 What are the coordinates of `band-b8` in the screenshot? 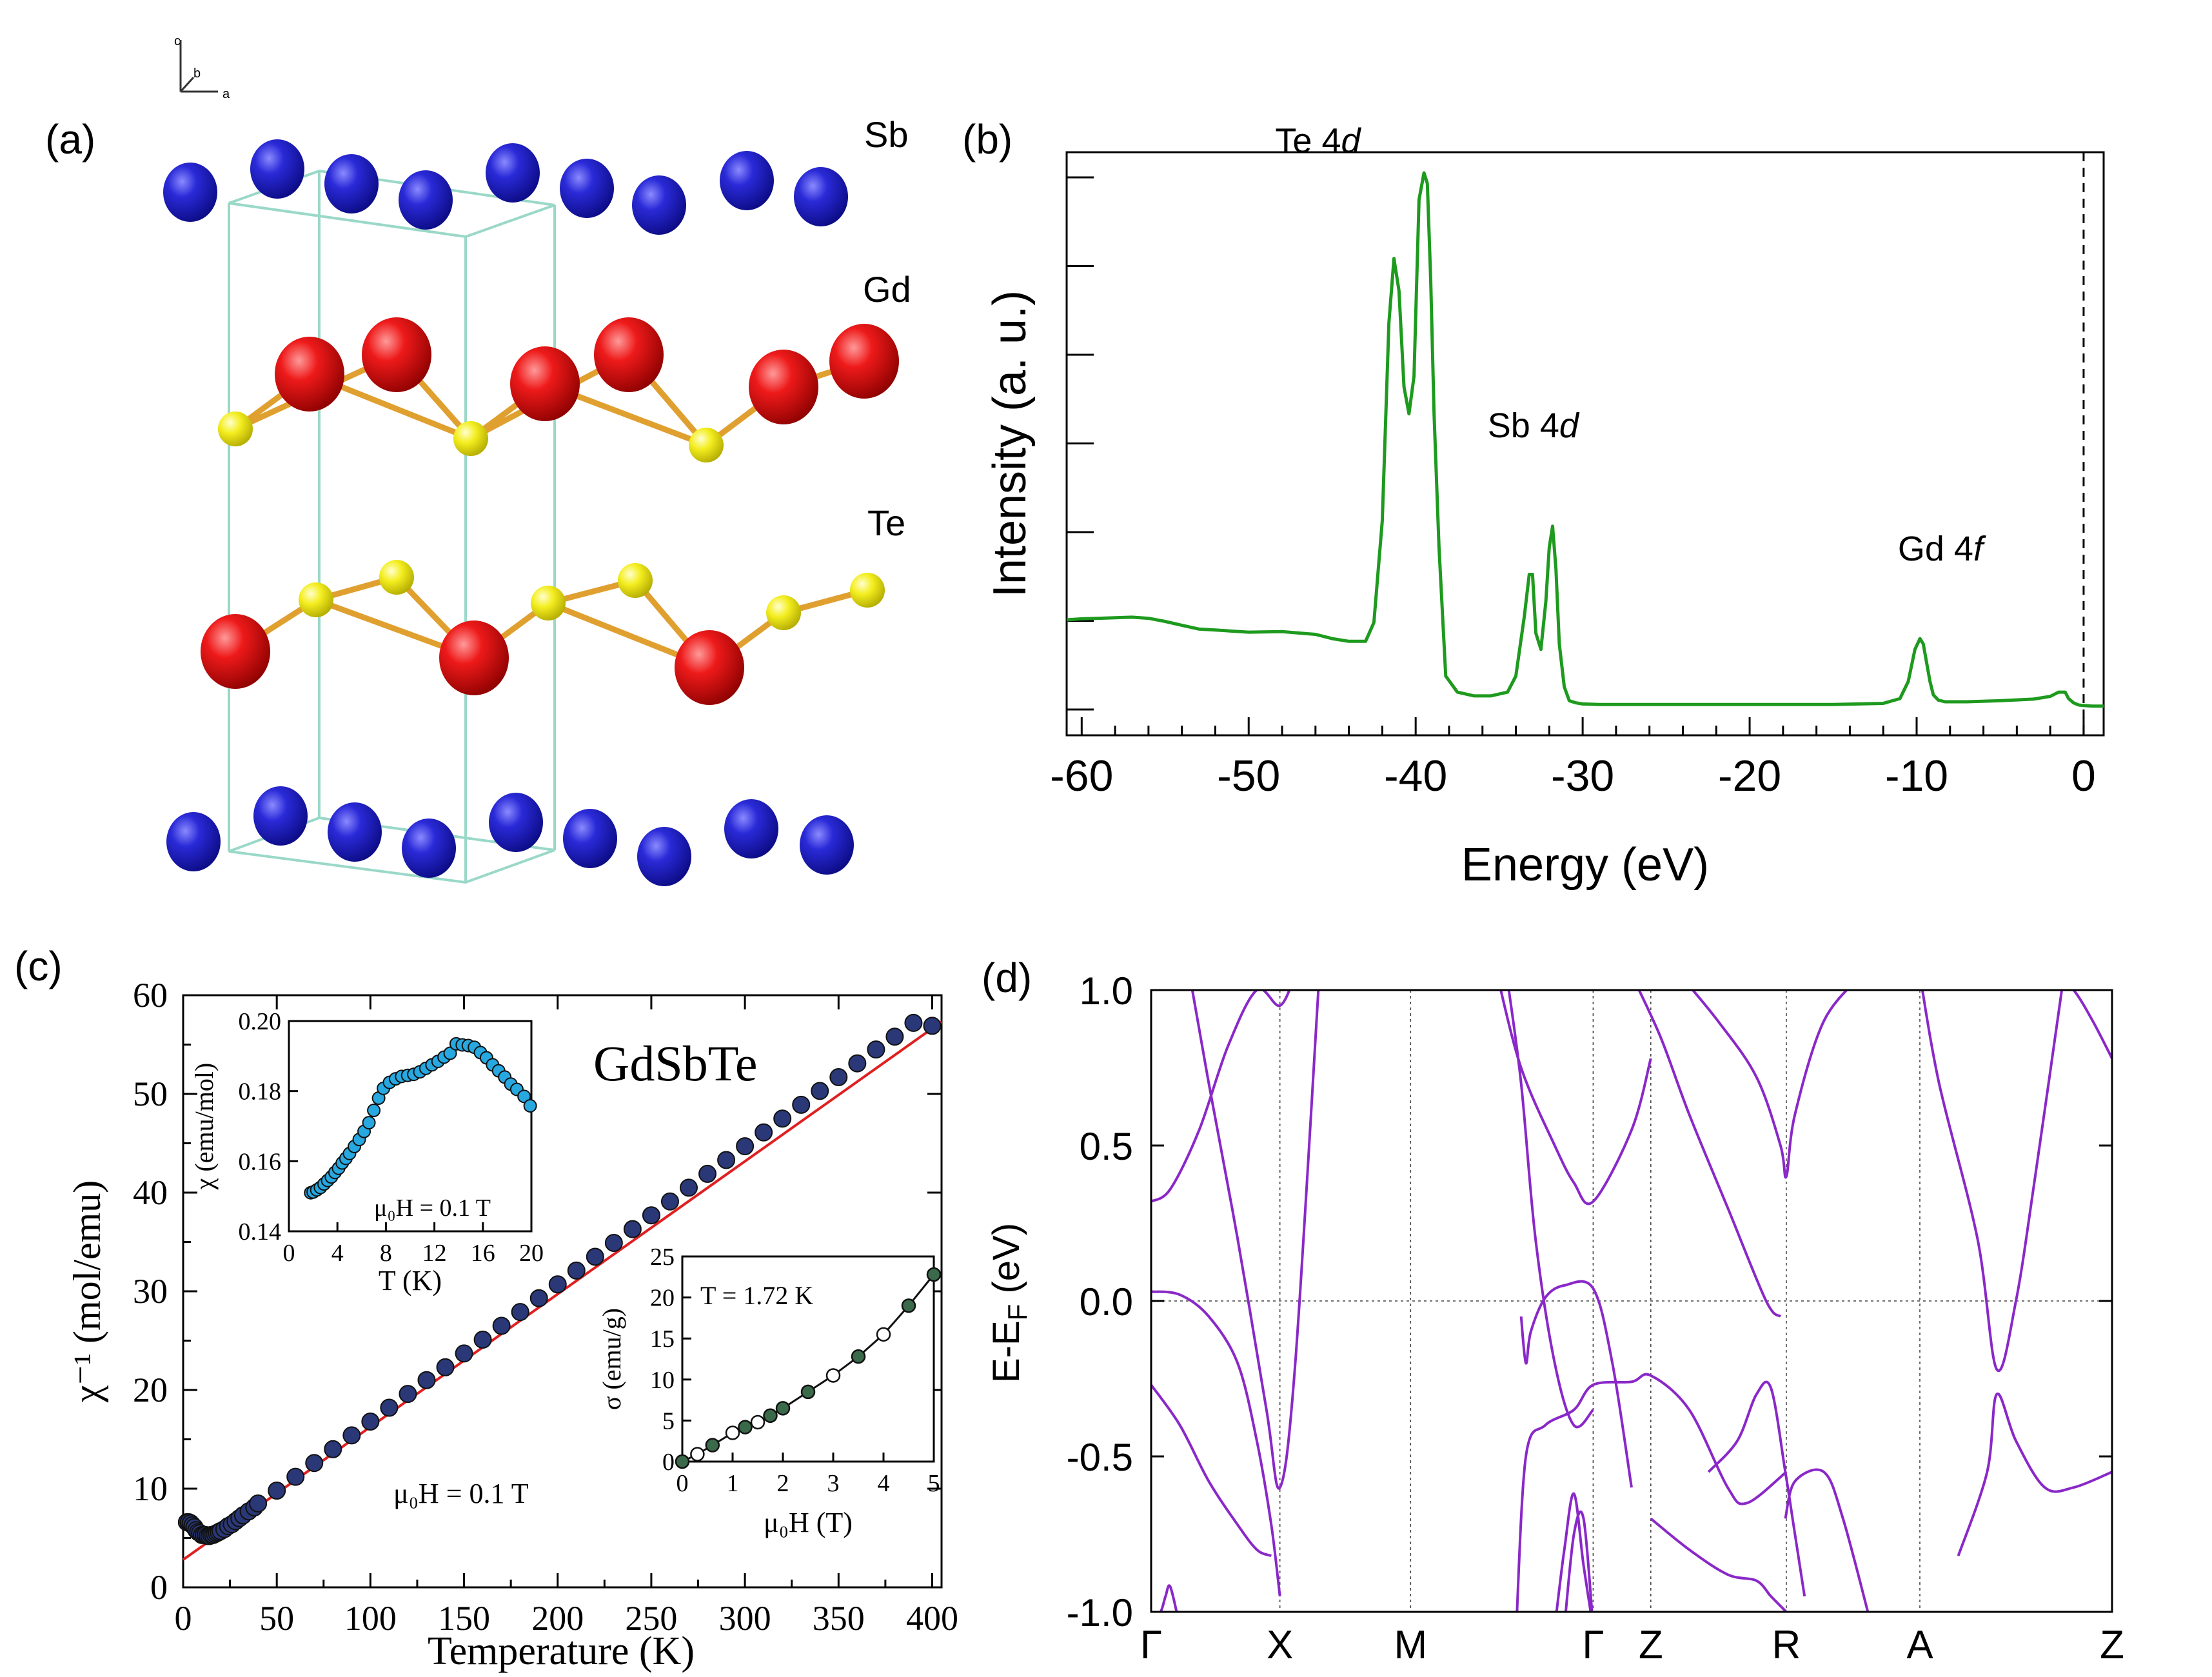 It's located at (1652, 1492).